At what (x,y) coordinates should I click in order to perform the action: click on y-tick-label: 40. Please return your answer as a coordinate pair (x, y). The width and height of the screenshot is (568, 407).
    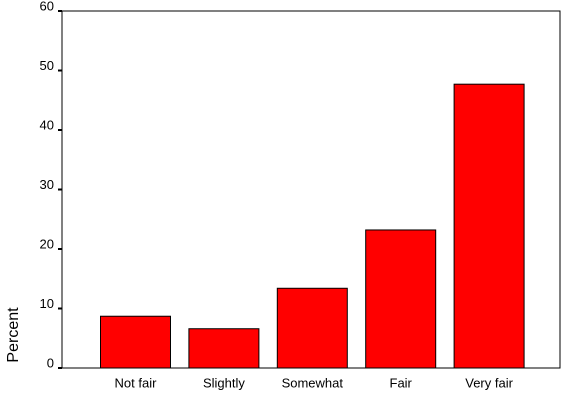
    Looking at the image, I should click on (47, 124).